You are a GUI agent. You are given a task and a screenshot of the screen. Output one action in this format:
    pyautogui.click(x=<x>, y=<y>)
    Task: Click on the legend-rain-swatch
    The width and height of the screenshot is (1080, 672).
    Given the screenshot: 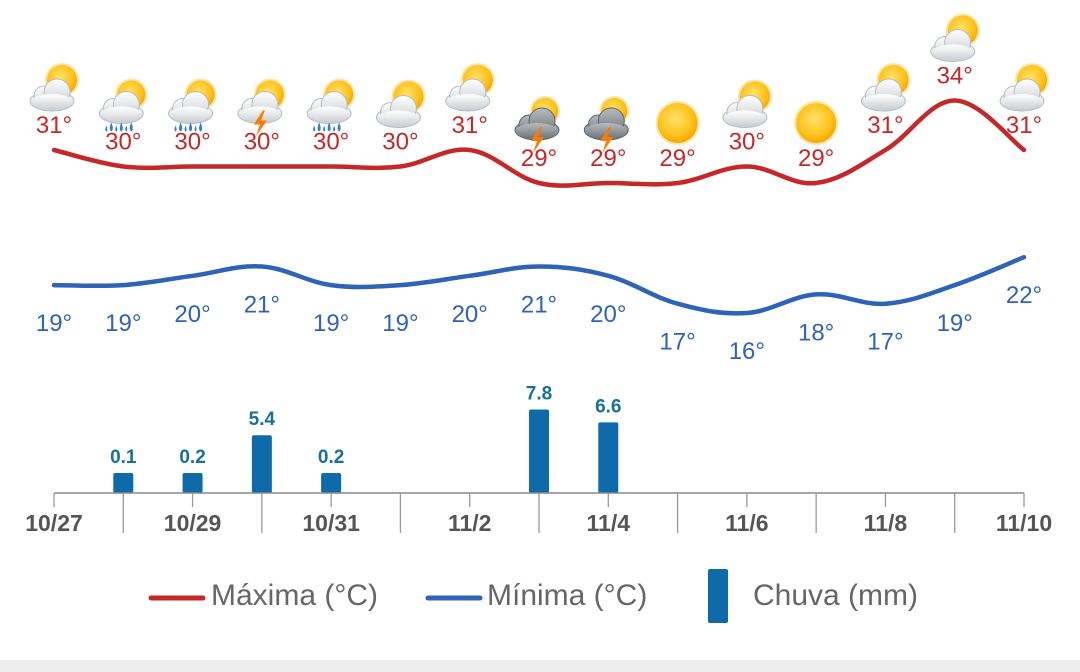 What is the action you would take?
    pyautogui.click(x=718, y=596)
    